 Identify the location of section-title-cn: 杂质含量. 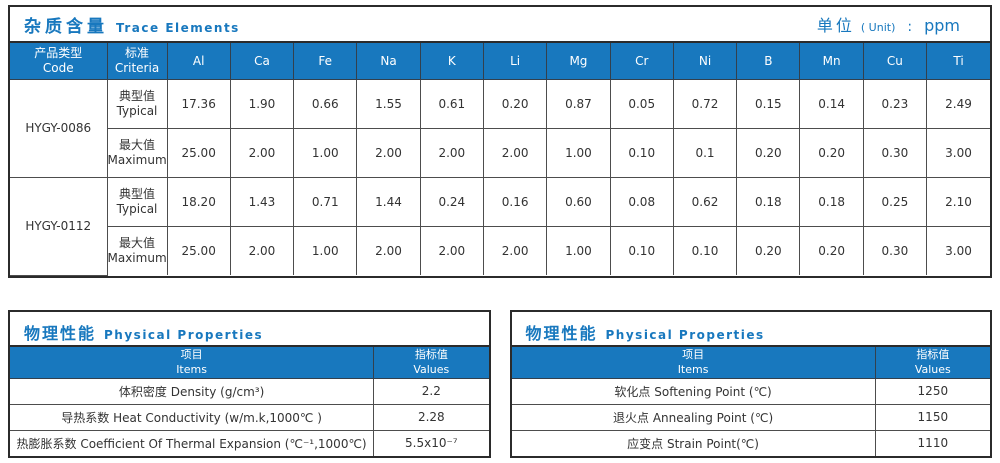
(66, 26).